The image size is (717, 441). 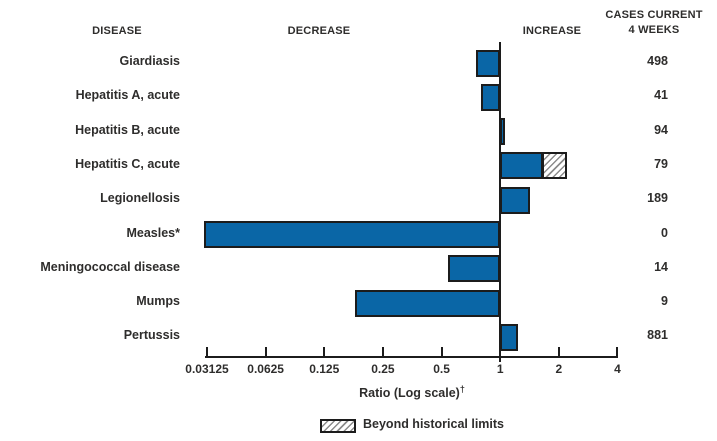 What do you see at coordinates (265, 369) in the screenshot?
I see `x-axis-tick-label: 0.0625` at bounding box center [265, 369].